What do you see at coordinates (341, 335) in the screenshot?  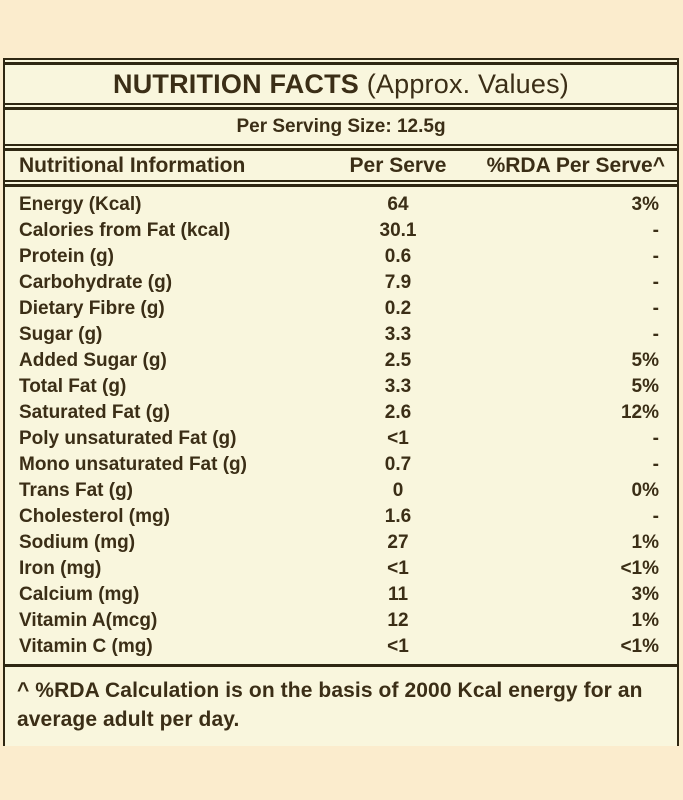 I see `table-row: Sugar (g) 3.3 -` at bounding box center [341, 335].